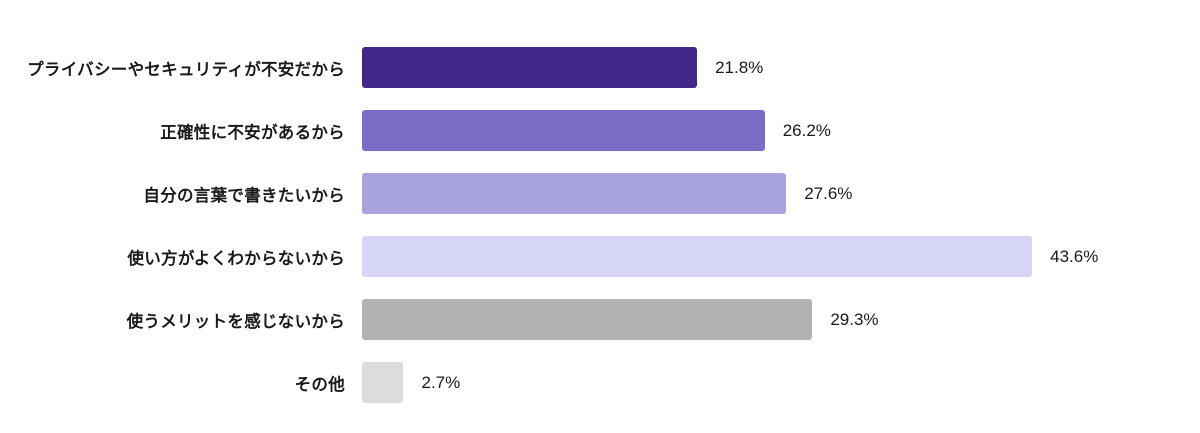  I want to click on chart-row: プライバシーやセキュリティが不安だから 21.8%, so click(600, 67).